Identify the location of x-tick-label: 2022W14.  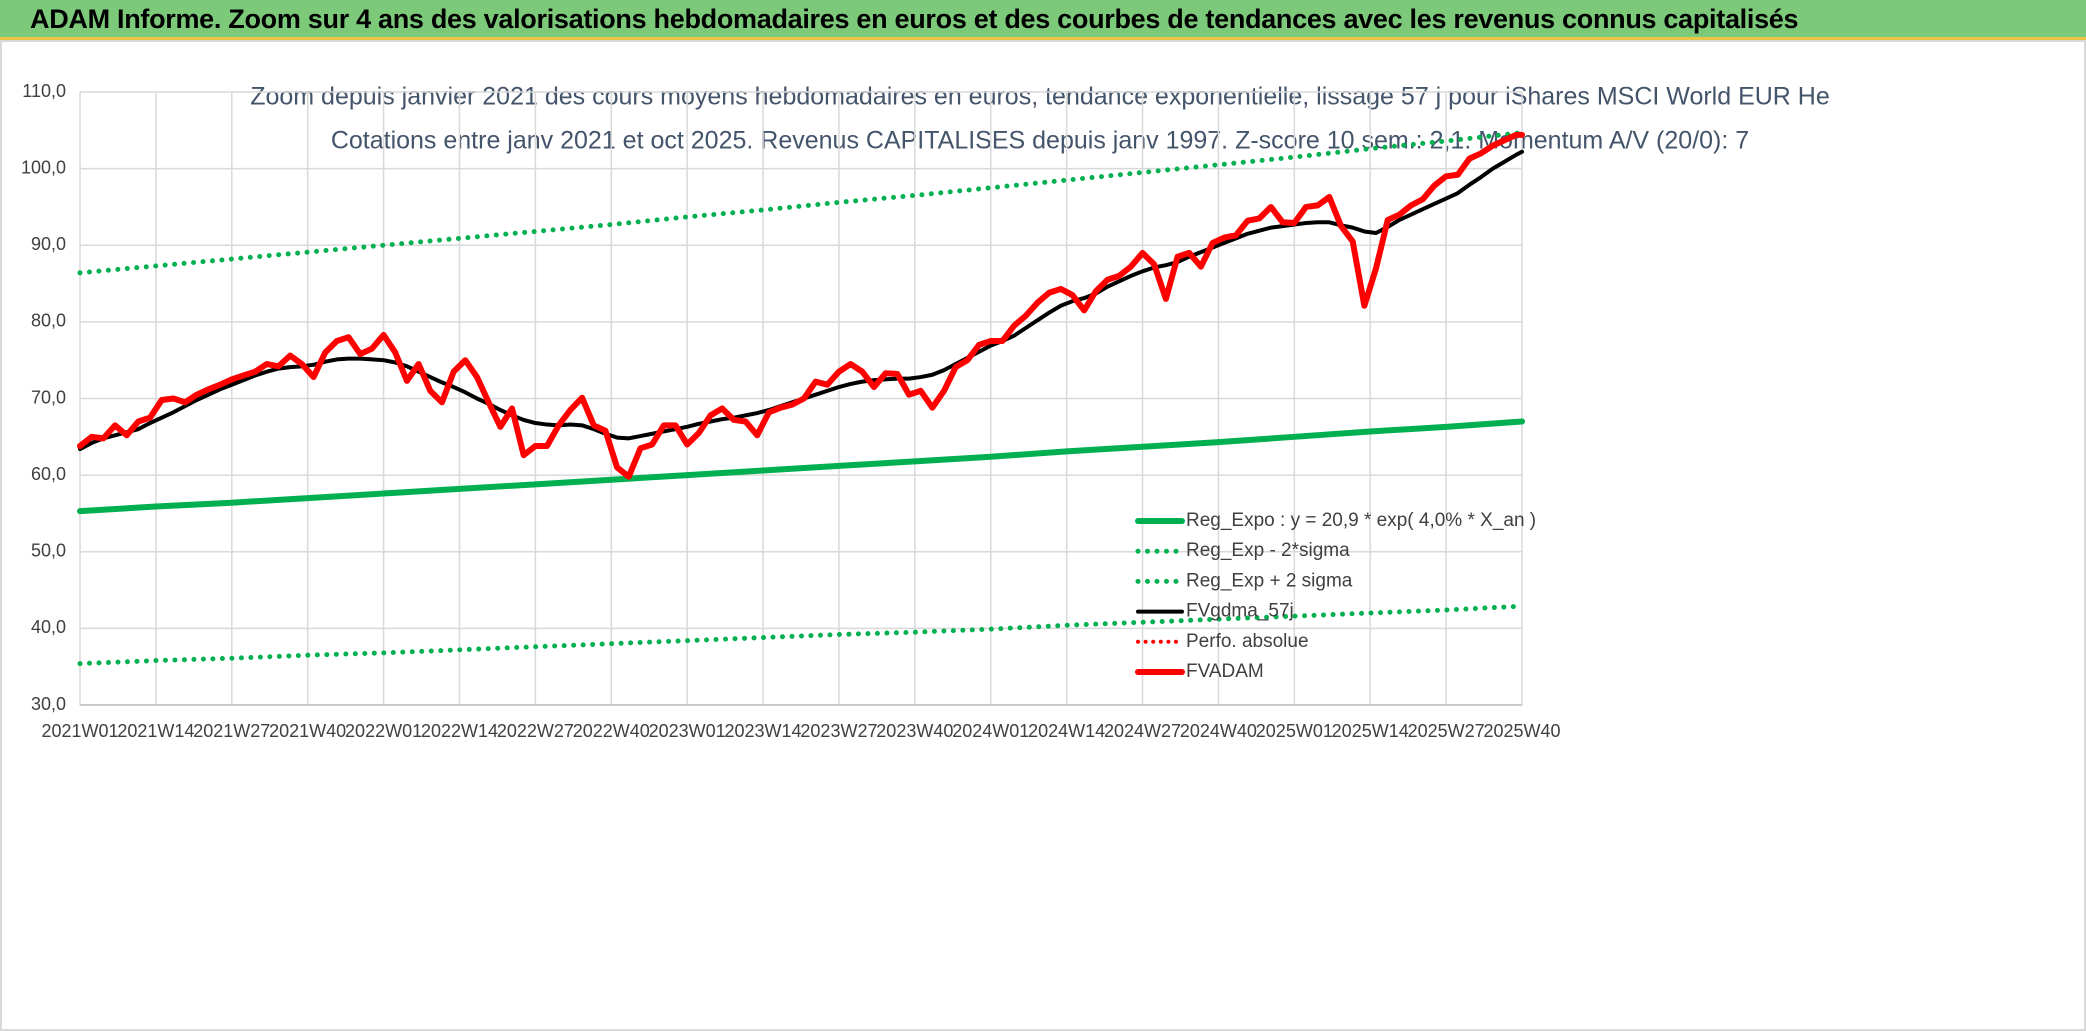
(459, 731).